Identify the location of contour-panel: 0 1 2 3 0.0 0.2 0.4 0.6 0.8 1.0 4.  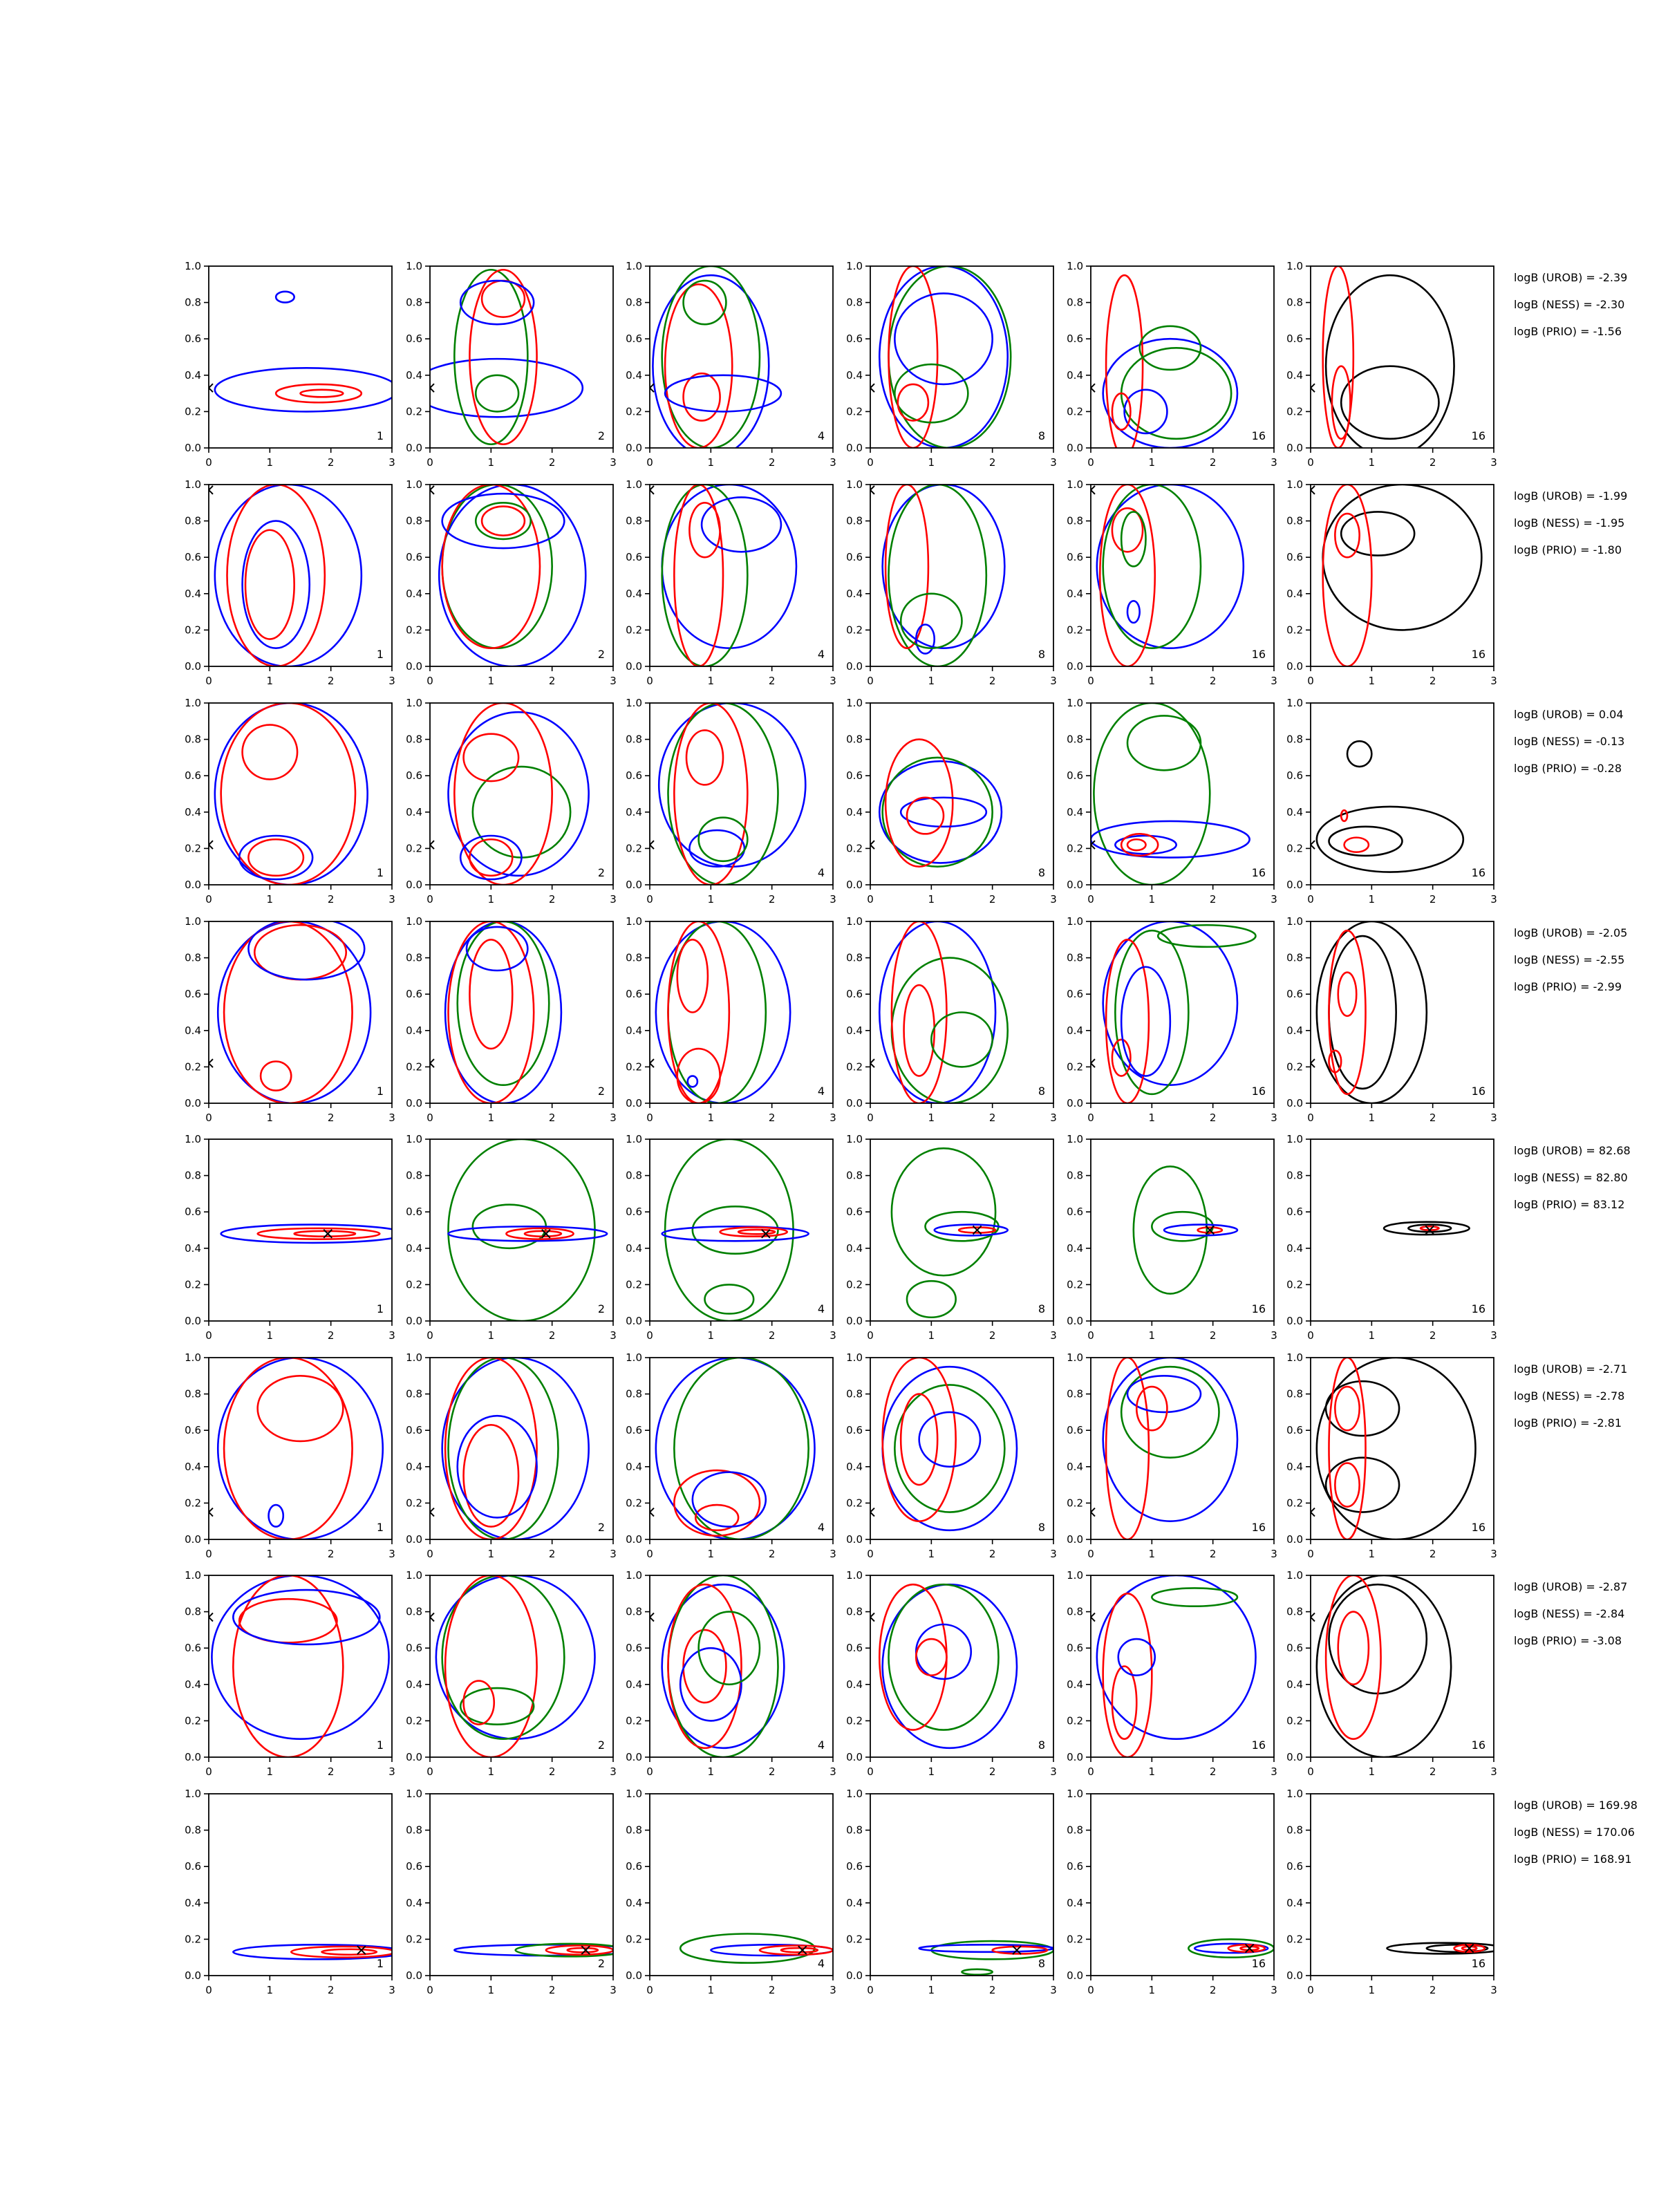
(731, 1020).